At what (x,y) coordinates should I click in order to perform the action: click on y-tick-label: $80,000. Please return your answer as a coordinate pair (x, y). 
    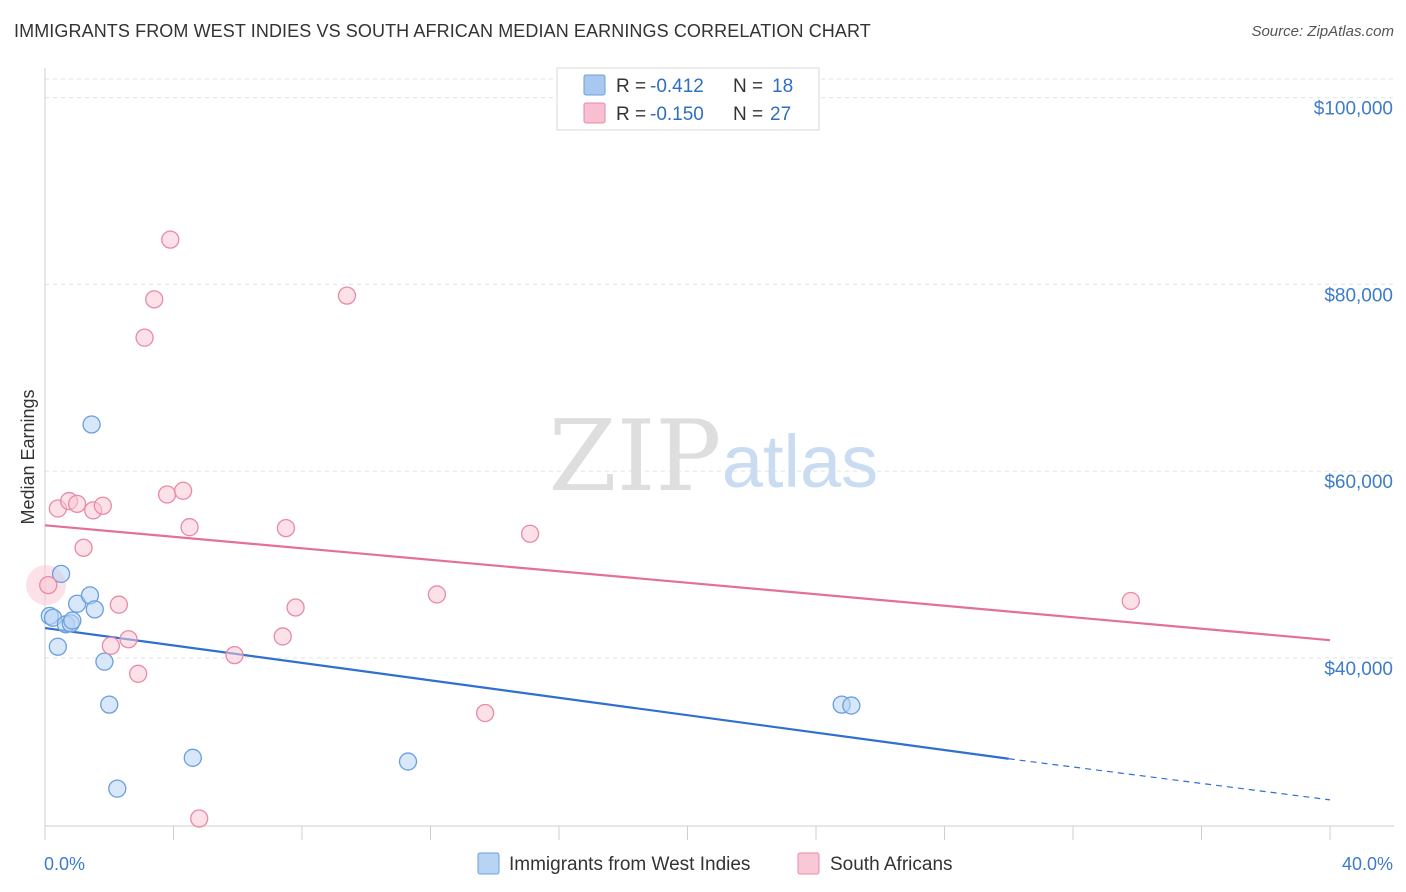
    Looking at the image, I should click on (1358, 295).